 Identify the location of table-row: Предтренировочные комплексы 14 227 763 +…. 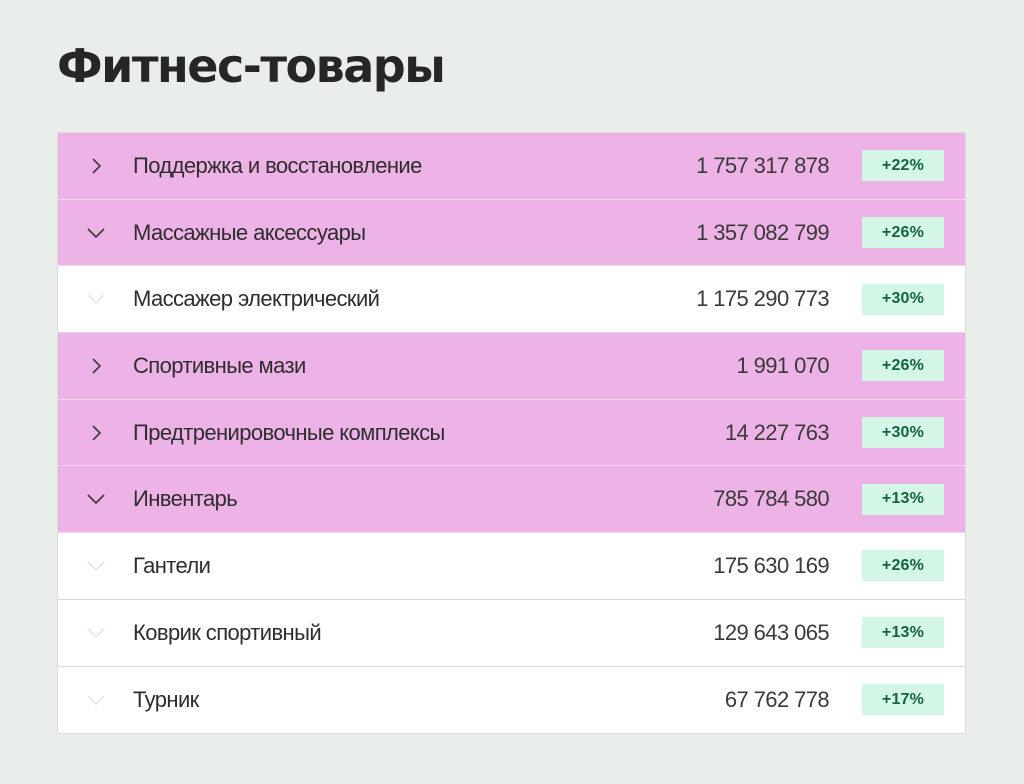
(511, 433).